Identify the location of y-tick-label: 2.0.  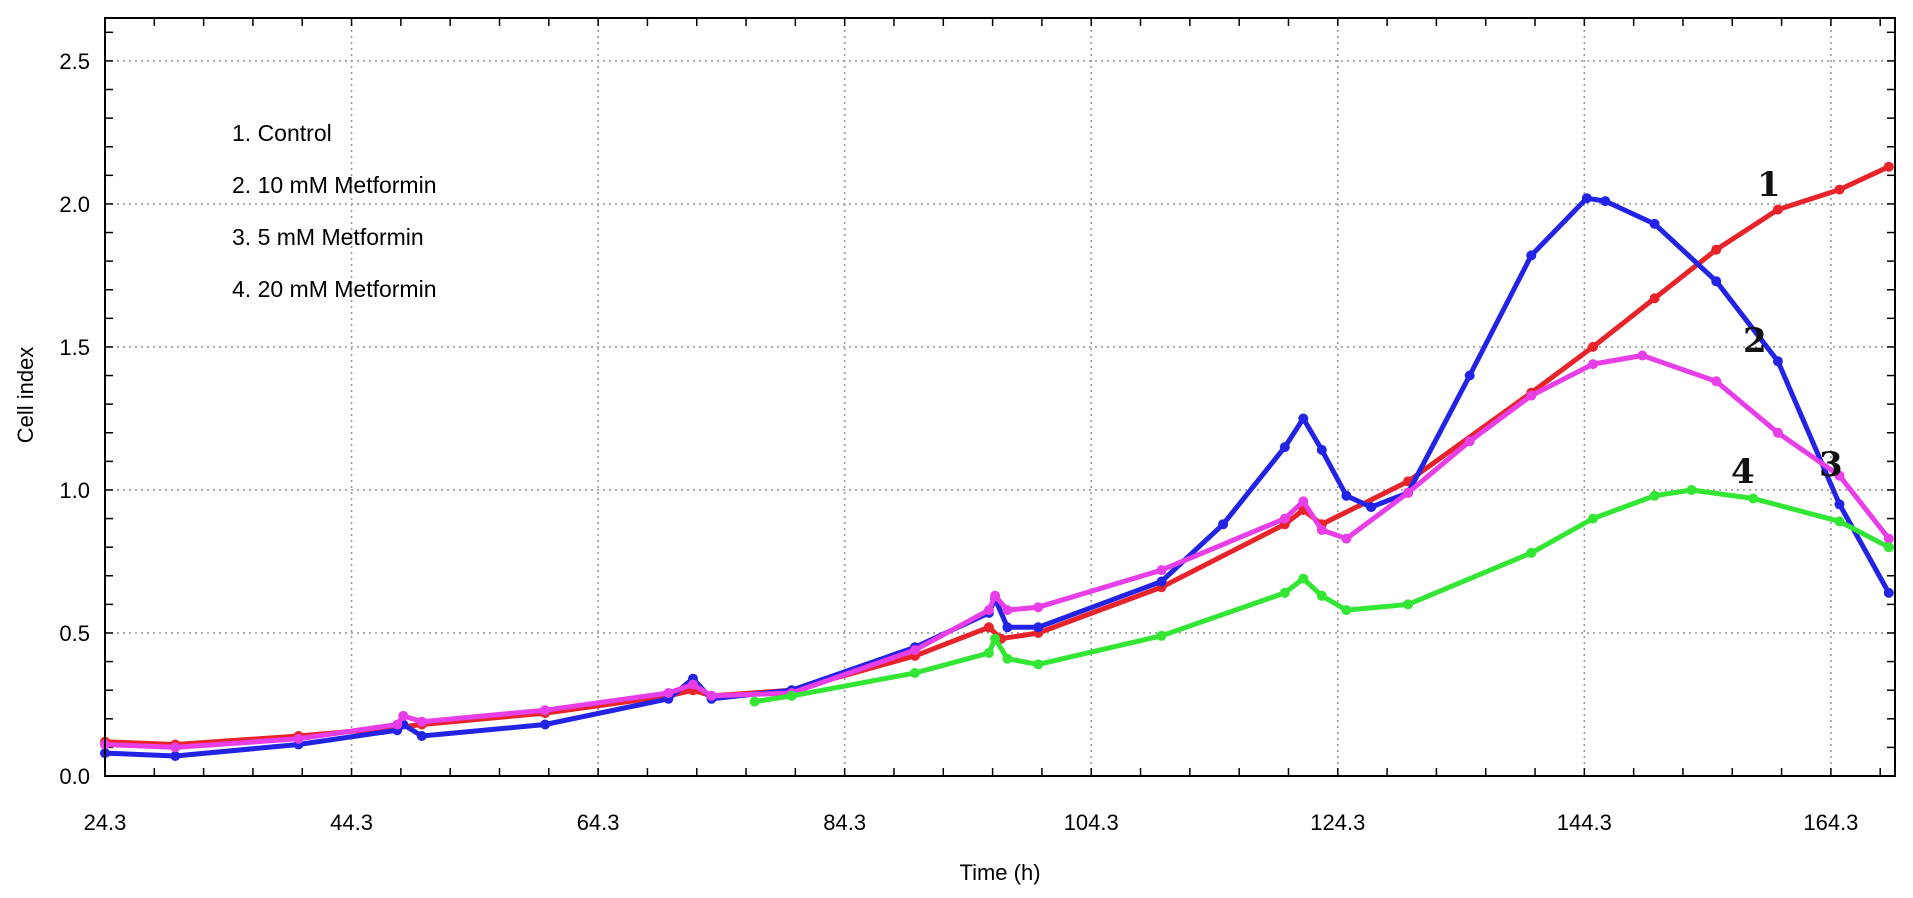
(74, 204).